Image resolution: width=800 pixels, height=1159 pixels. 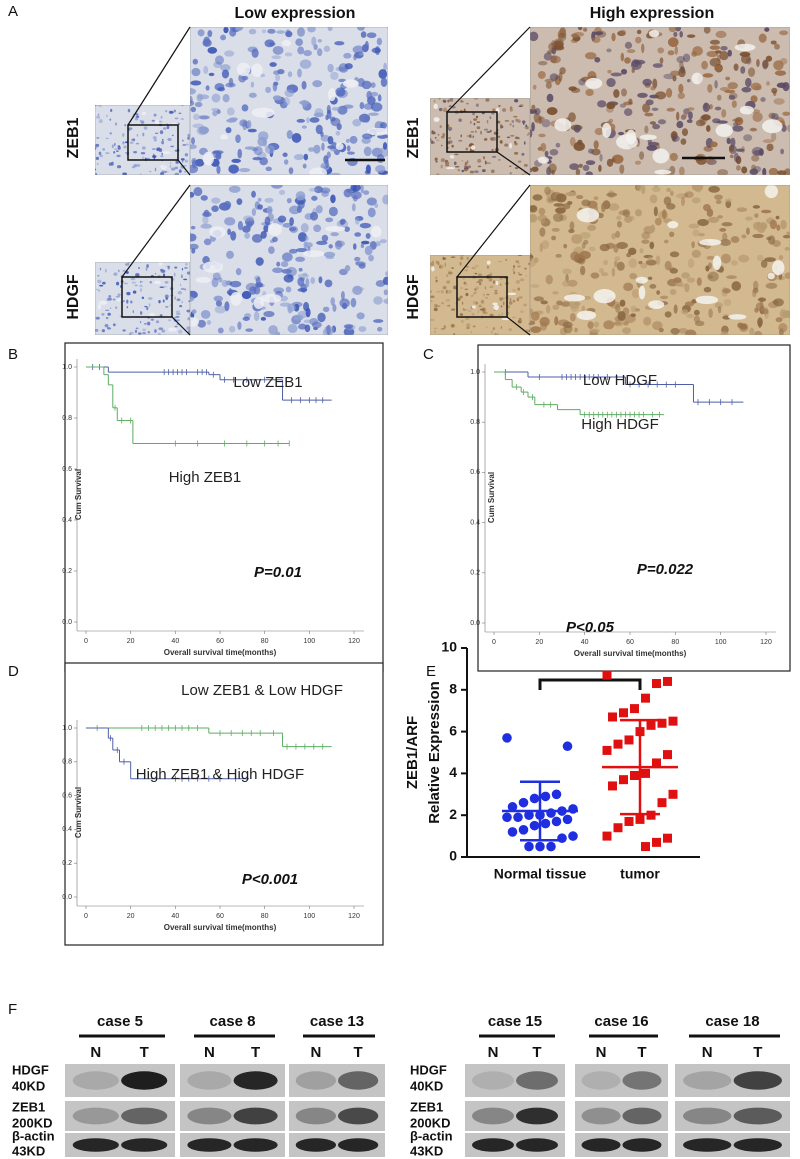 What do you see at coordinates (205, 477) in the screenshot?
I see `series-label: High ZEB1` at bounding box center [205, 477].